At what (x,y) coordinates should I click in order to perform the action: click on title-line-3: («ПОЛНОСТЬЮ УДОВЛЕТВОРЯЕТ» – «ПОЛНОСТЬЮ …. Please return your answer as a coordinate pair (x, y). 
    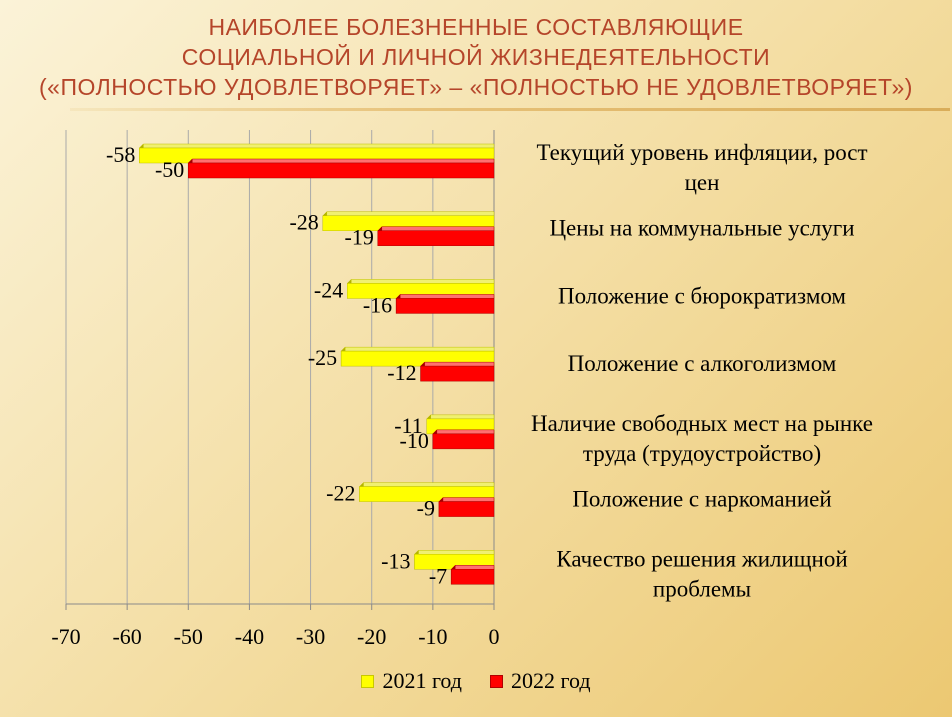
    Looking at the image, I should click on (476, 87).